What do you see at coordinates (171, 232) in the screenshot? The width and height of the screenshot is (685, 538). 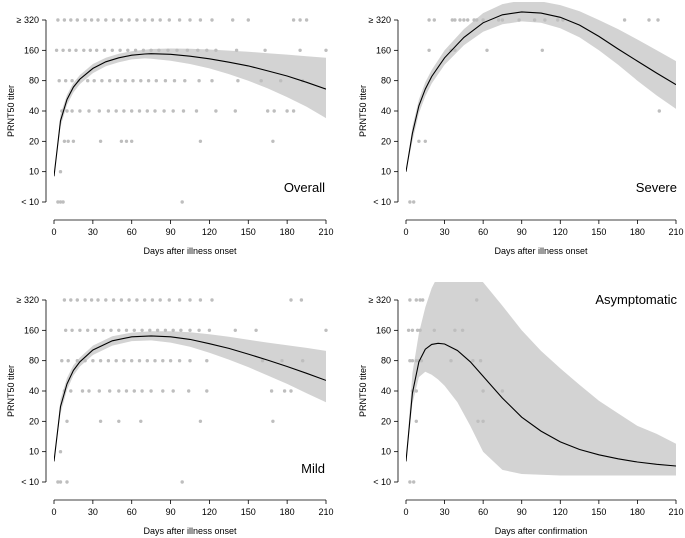 I see `x-tick-label: 90` at bounding box center [171, 232].